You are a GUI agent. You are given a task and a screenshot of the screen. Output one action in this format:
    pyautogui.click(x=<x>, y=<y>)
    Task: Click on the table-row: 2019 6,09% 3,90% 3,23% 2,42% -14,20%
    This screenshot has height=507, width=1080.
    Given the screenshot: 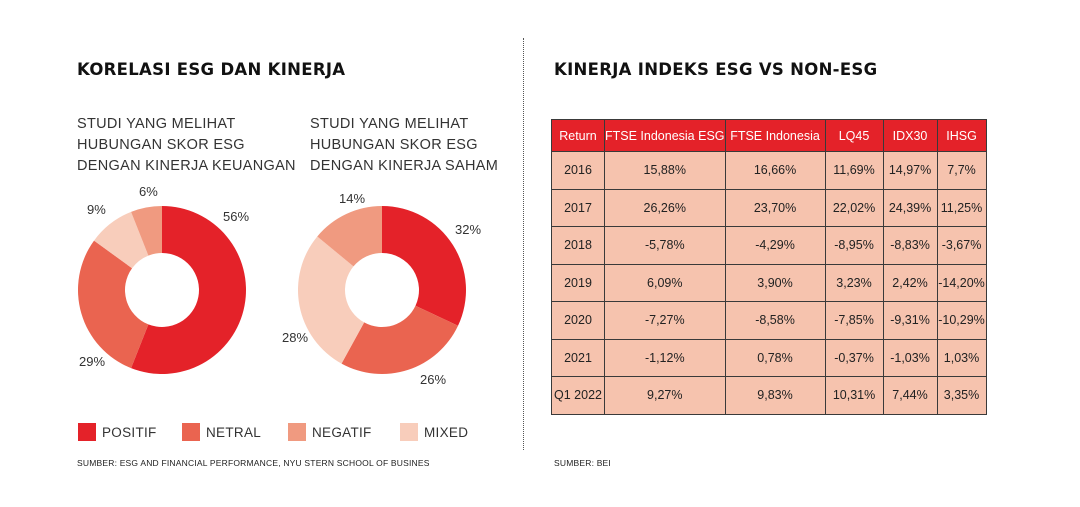 What is the action you would take?
    pyautogui.click(x=769, y=282)
    